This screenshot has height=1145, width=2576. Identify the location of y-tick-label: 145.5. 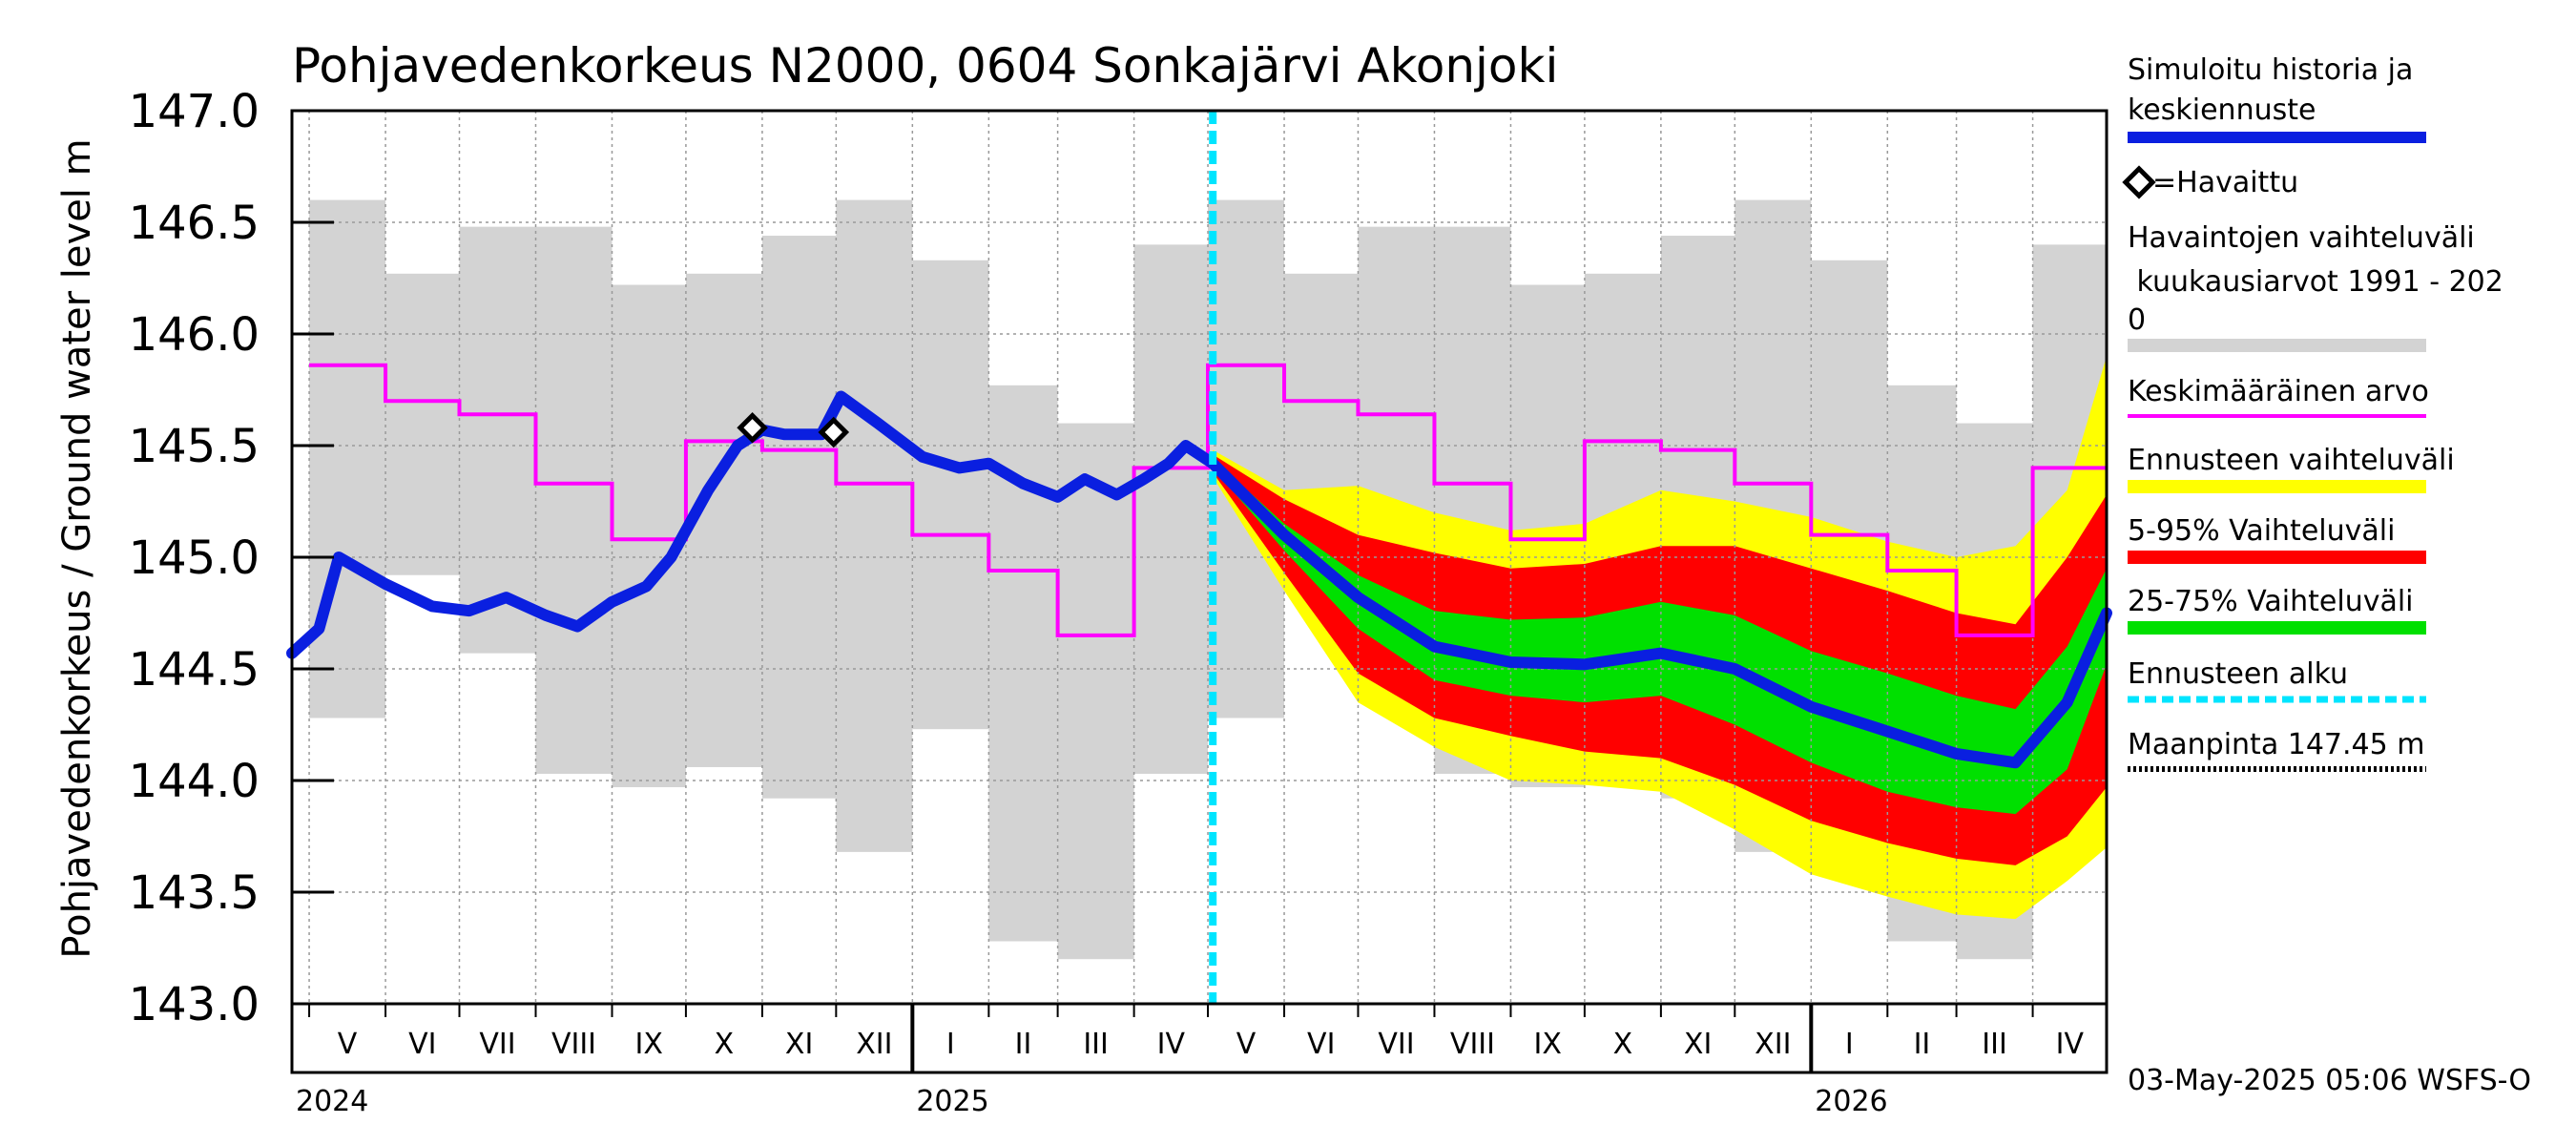
(194, 446).